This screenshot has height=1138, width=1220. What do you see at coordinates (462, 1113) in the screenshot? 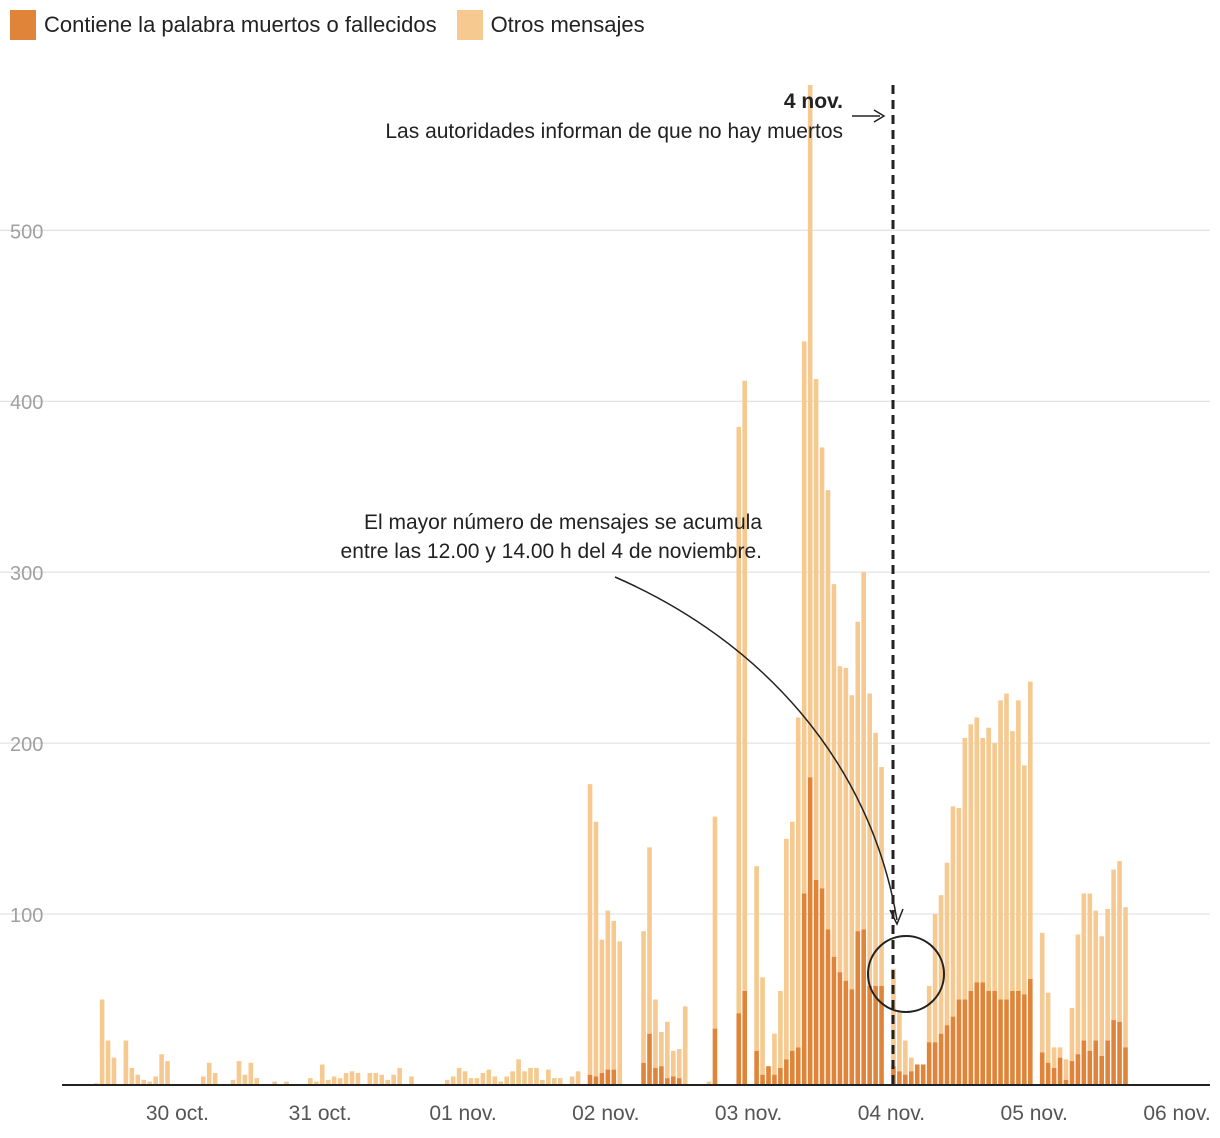
I see `x-tick-label: 01 nov.` at bounding box center [462, 1113].